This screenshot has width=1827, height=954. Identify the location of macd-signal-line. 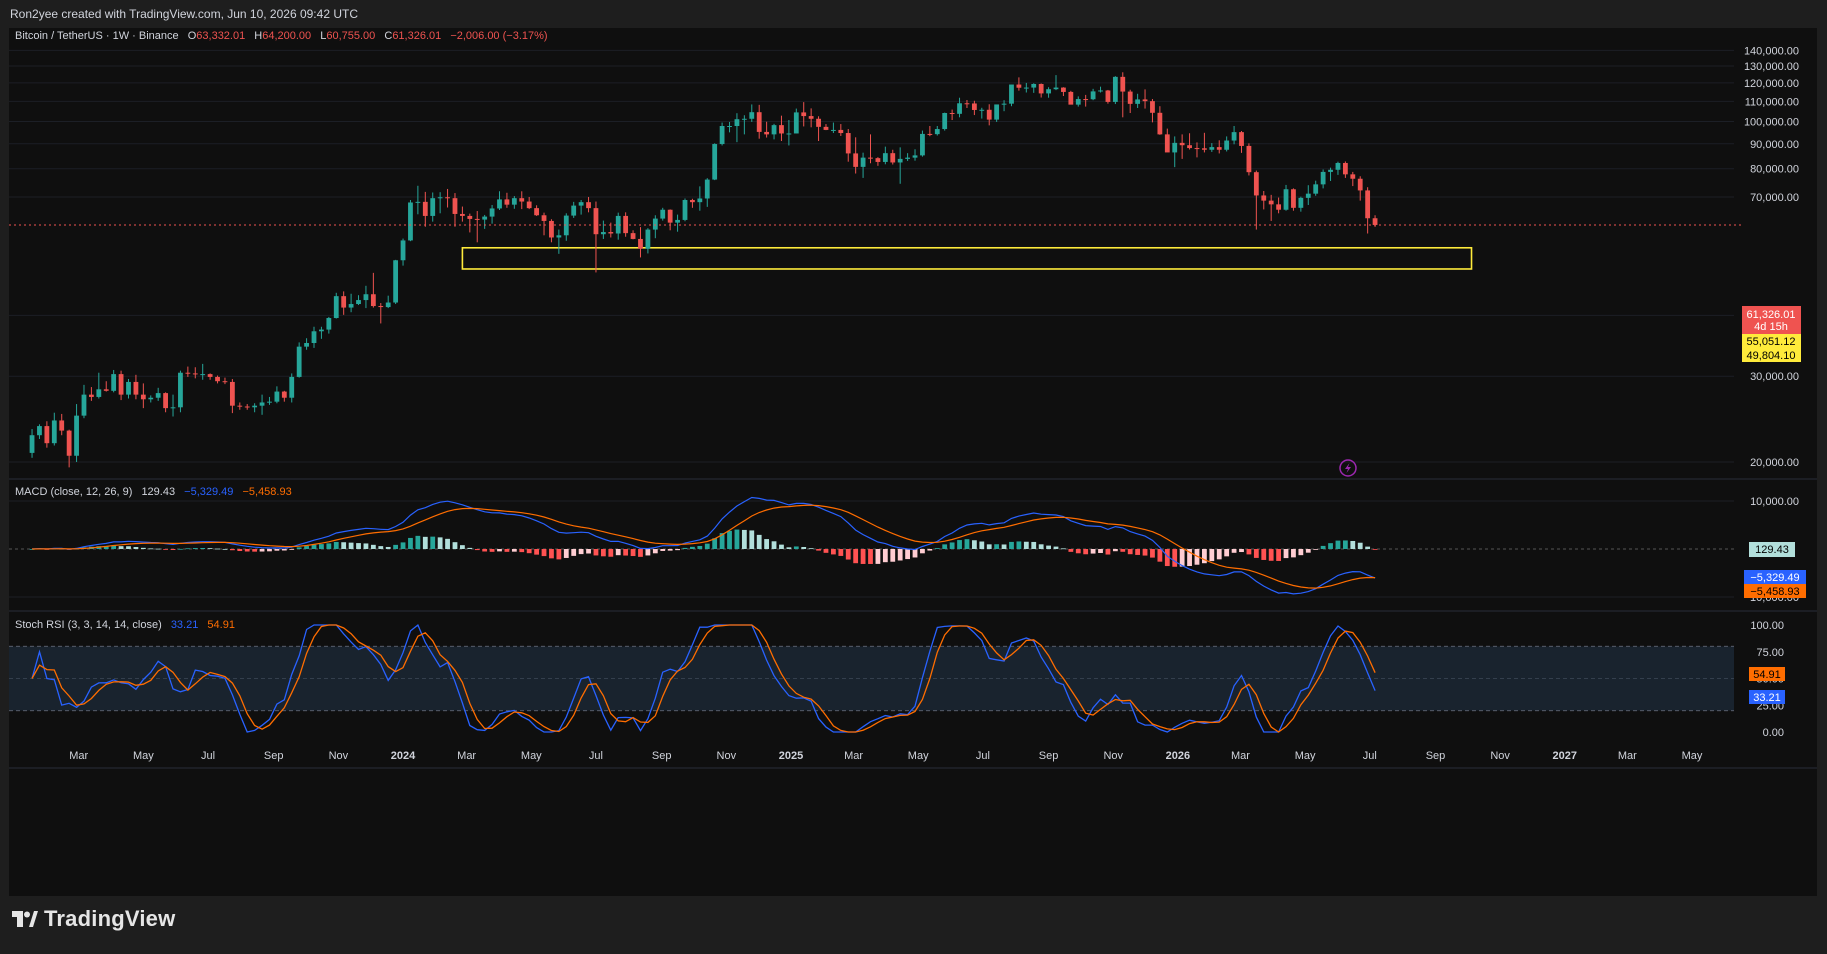
(703, 546).